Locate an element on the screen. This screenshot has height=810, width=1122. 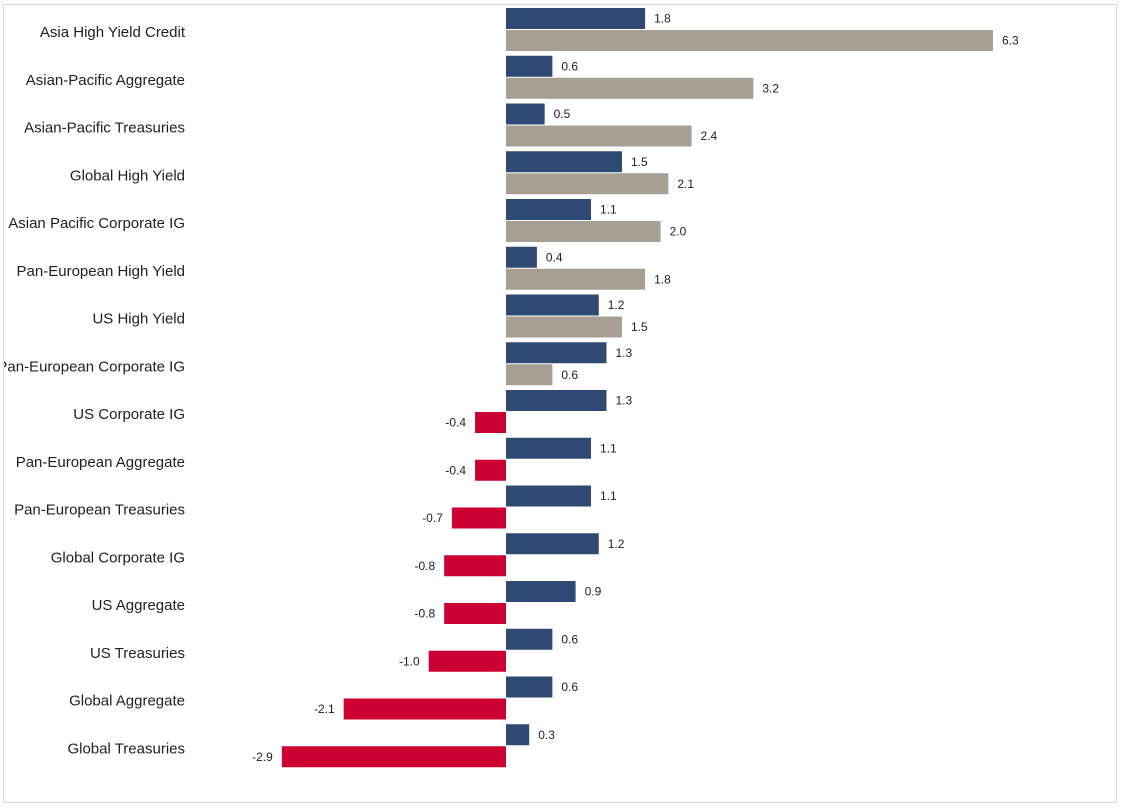
data-label: -1.0 is located at coordinates (409, 661).